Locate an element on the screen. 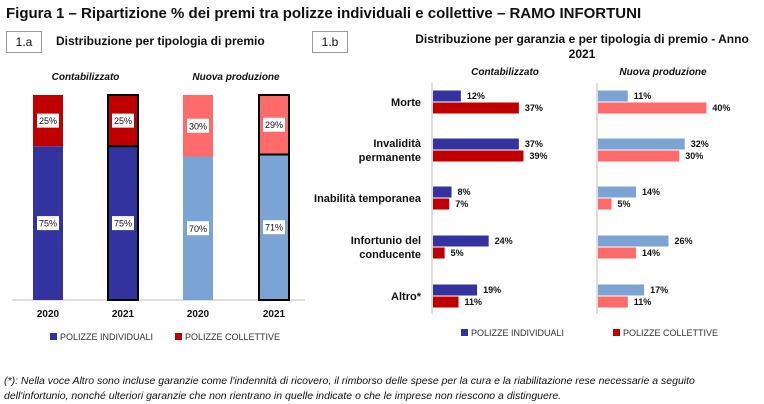 The height and width of the screenshot is (404, 764). panel-b-subtitle-line2: 2021 is located at coordinates (582, 54).